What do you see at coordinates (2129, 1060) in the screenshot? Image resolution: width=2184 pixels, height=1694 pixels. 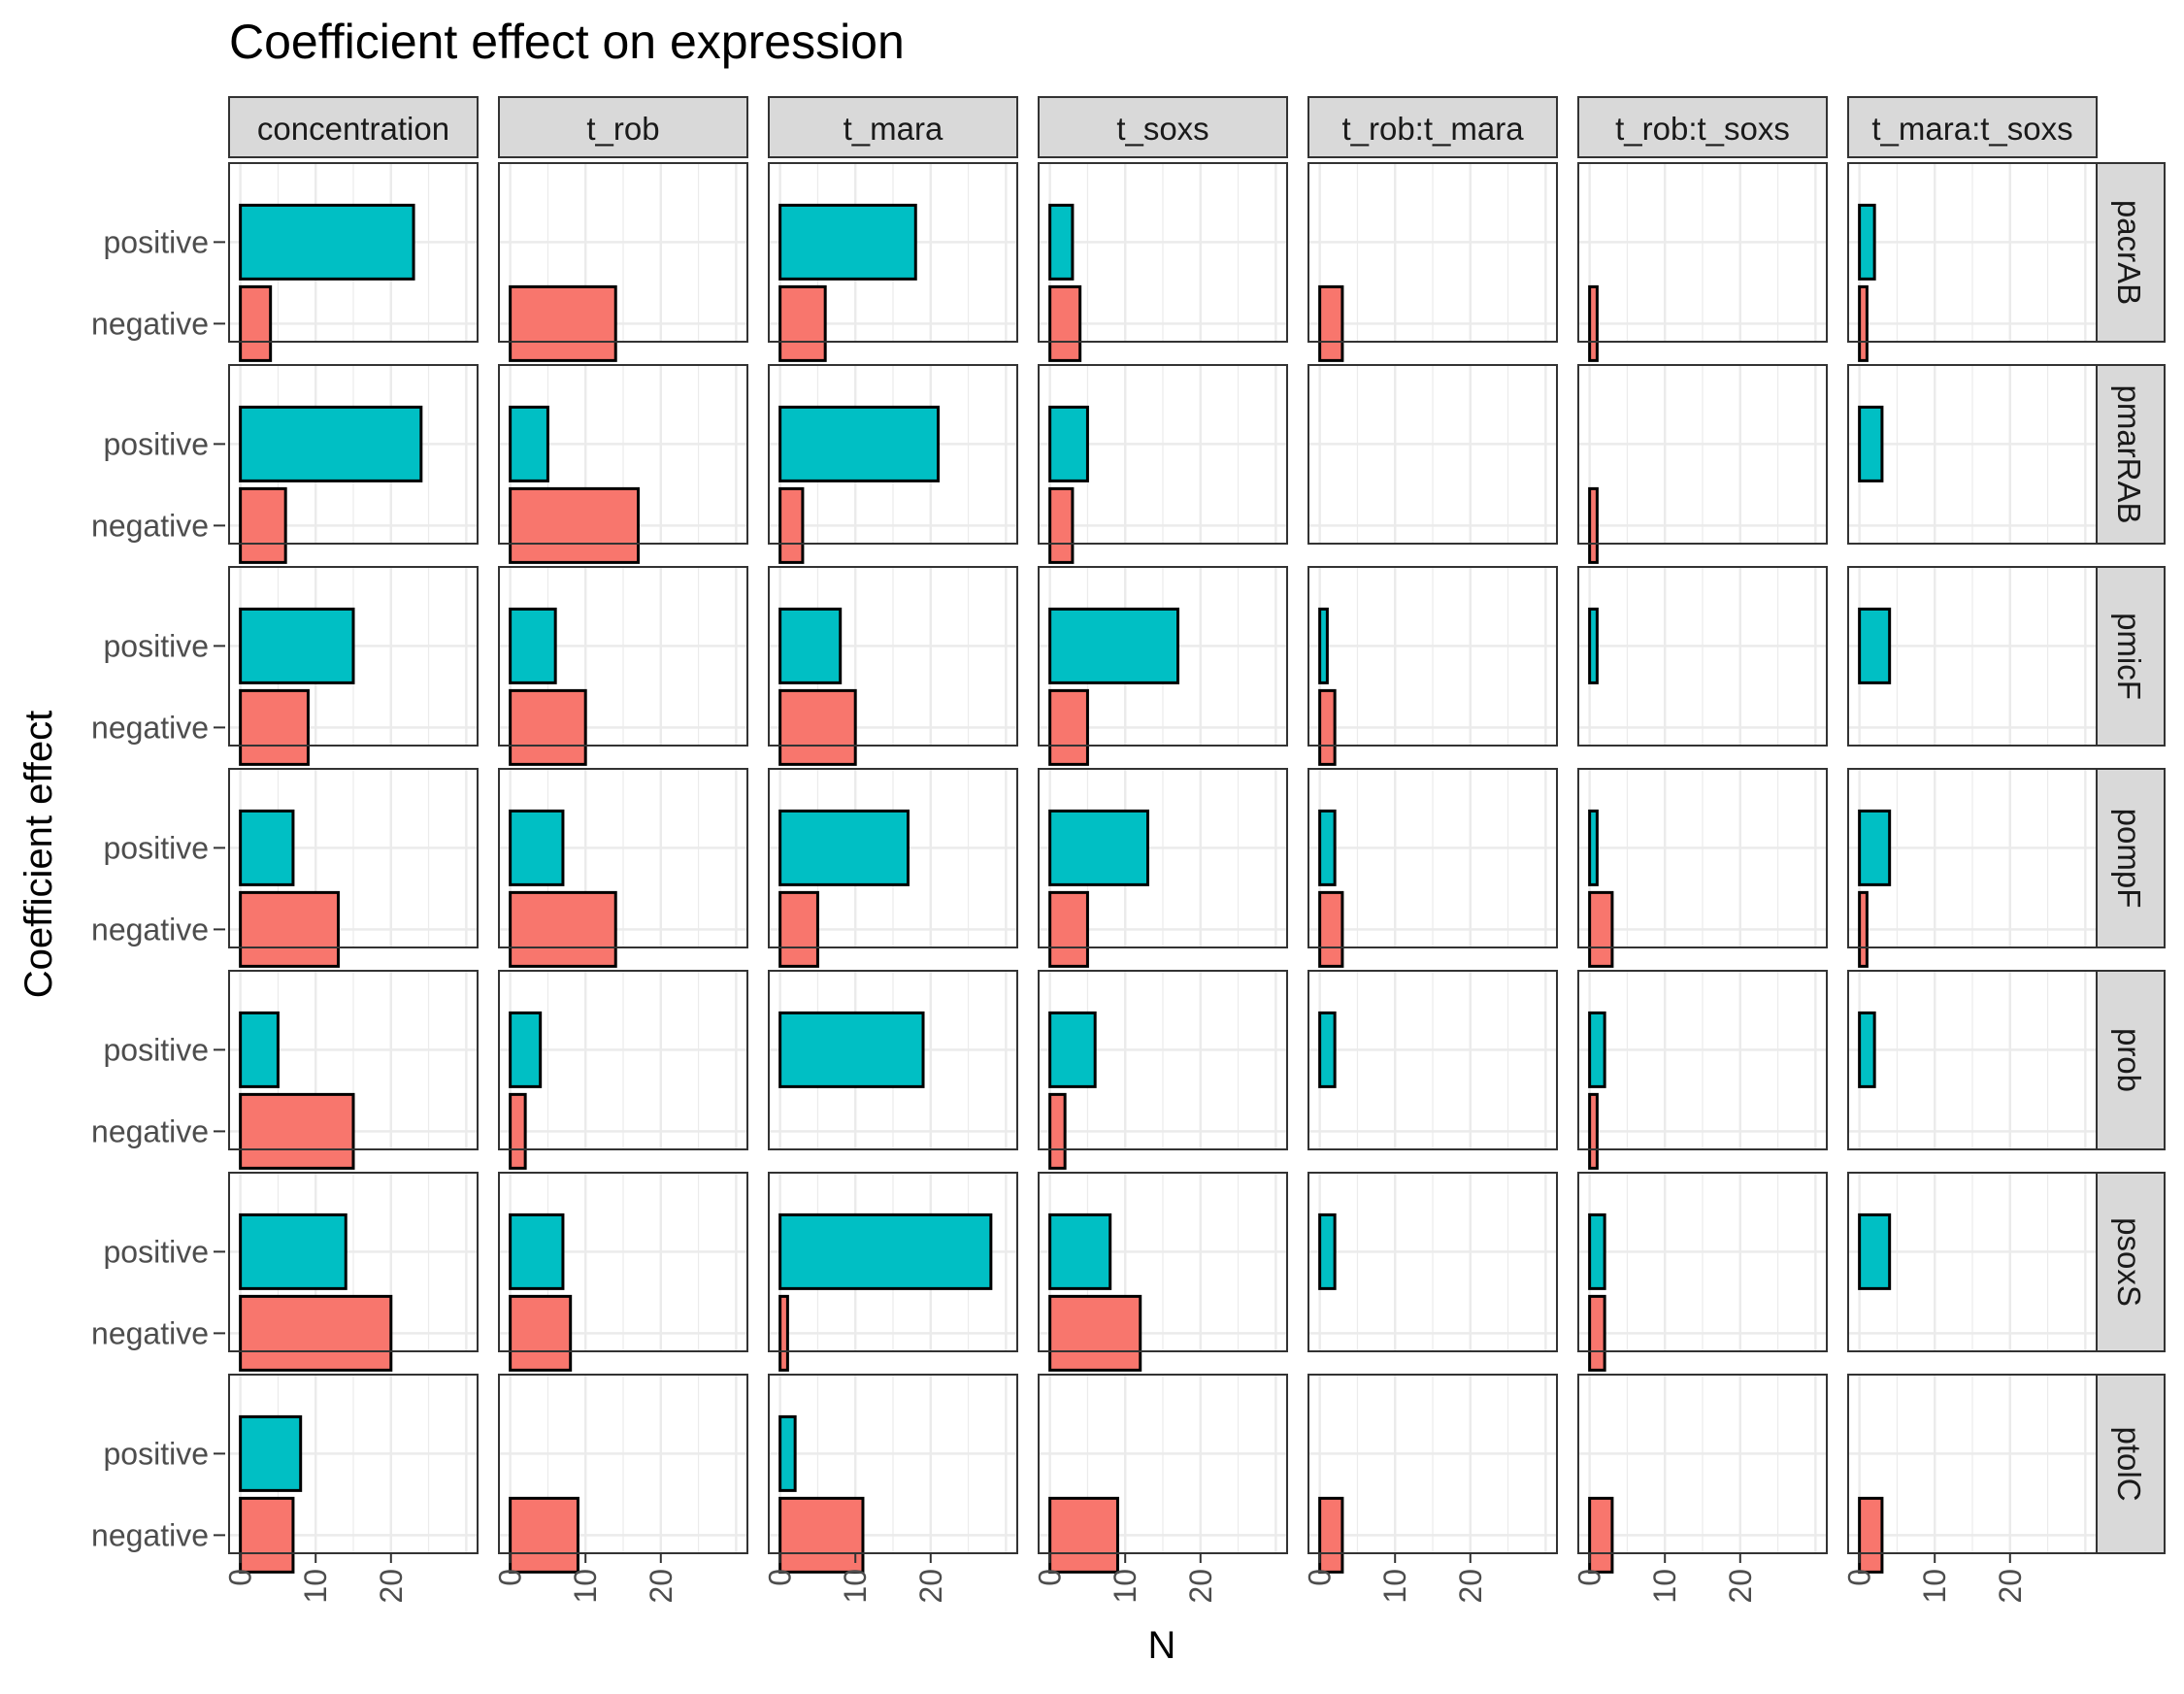 I see `row-strip-label: prob` at bounding box center [2129, 1060].